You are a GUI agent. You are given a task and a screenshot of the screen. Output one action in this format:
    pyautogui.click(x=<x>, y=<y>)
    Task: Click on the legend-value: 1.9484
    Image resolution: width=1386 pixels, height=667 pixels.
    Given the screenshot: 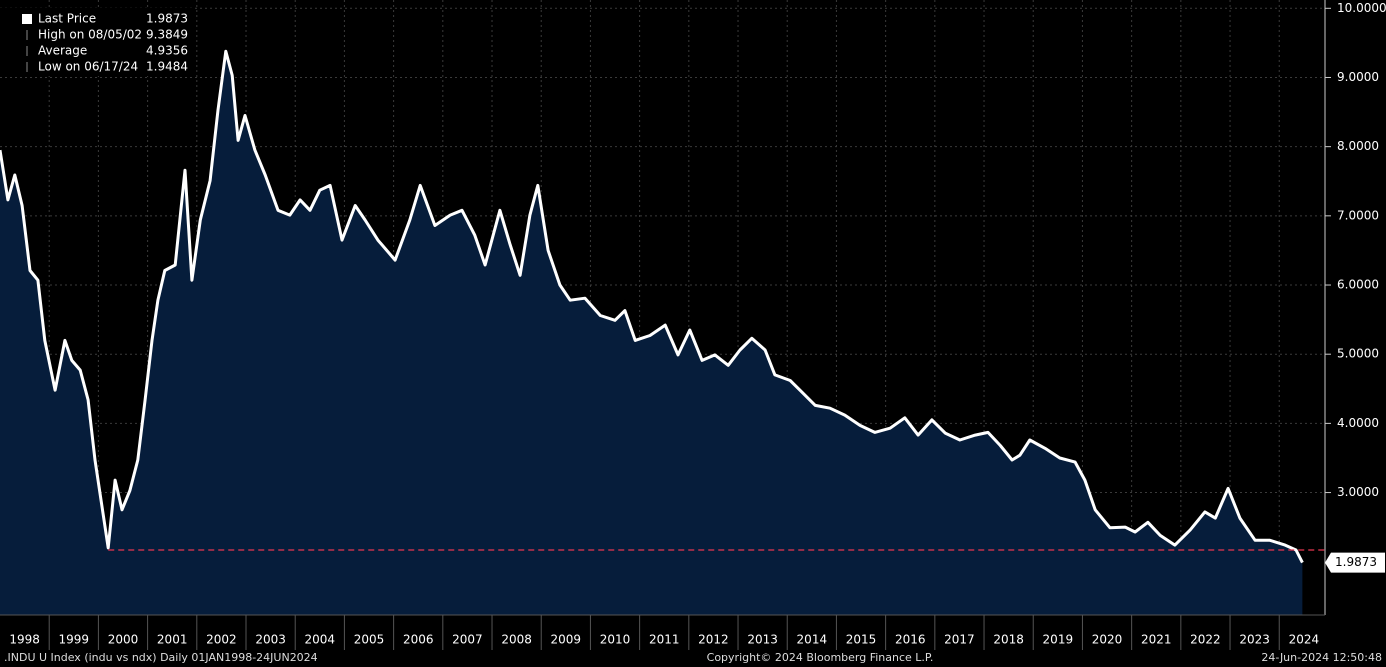 What is the action you would take?
    pyautogui.click(x=167, y=67)
    